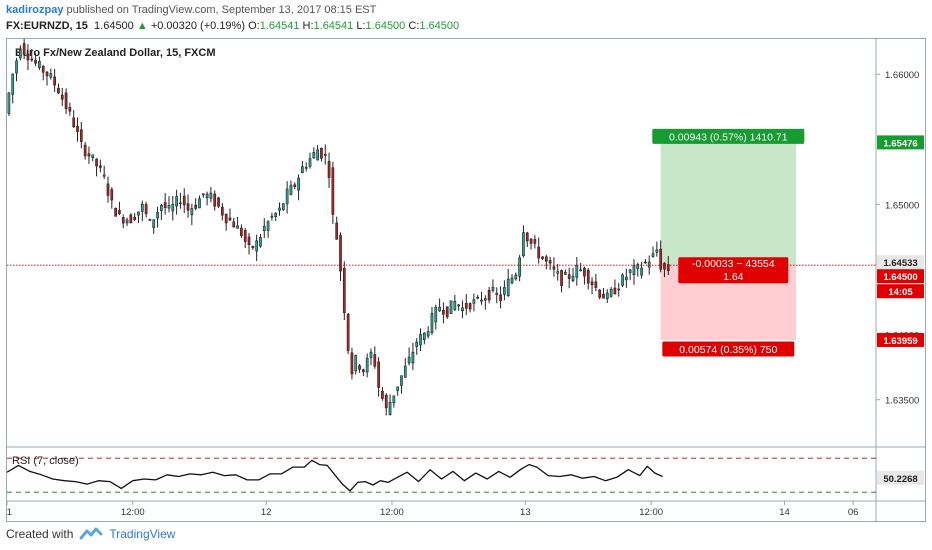  Describe the element at coordinates (335, 475) in the screenshot. I see `rsi-line` at that location.